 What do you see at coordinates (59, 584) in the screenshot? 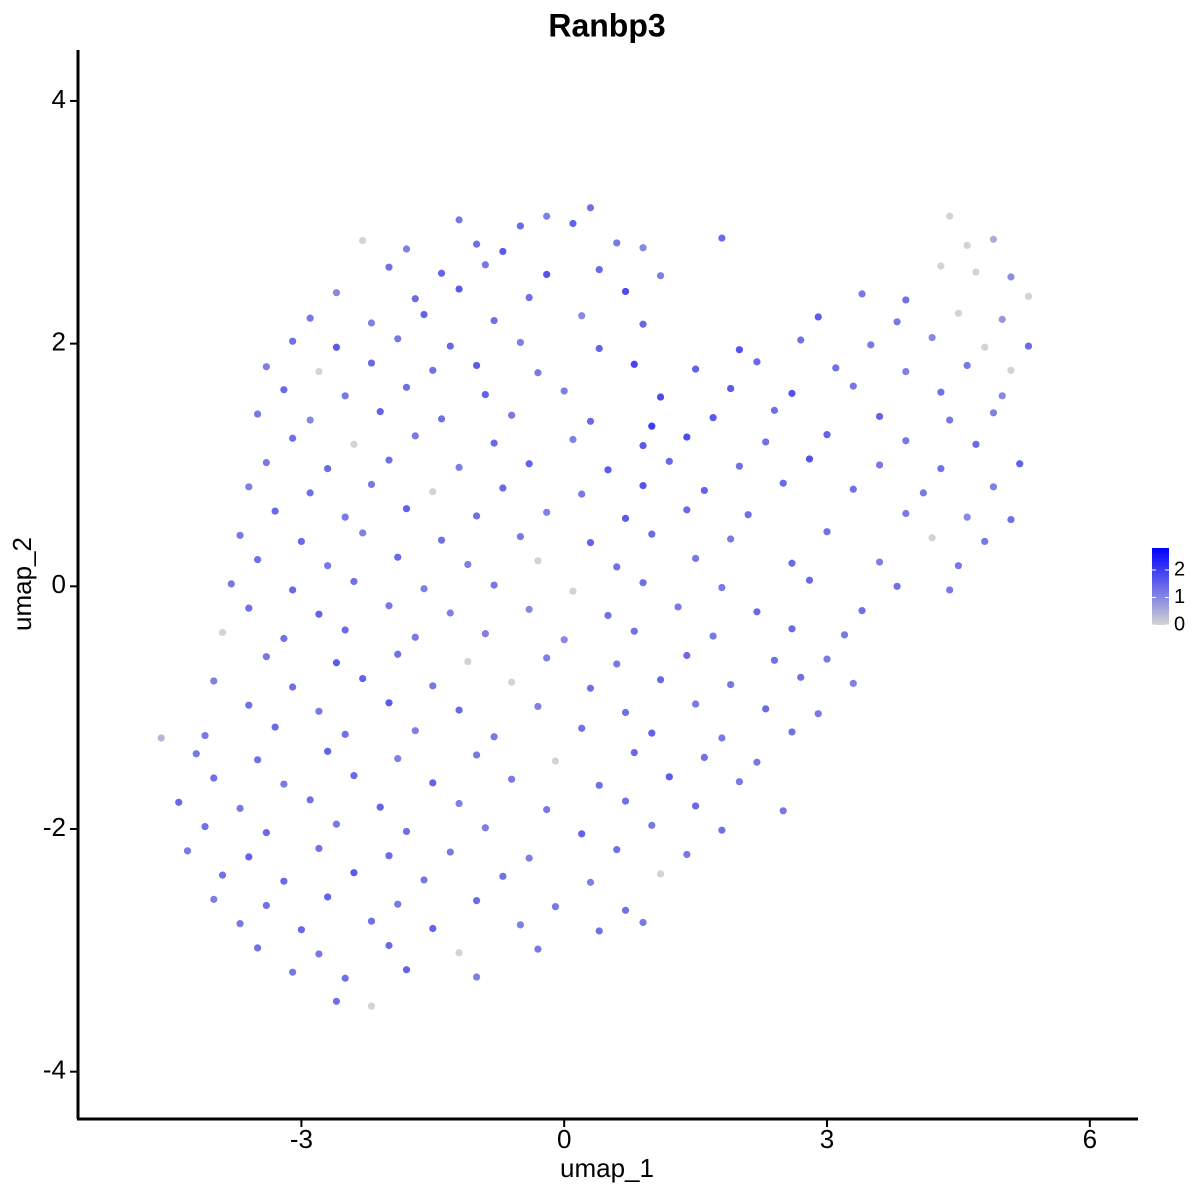
I see `y-tick-label: 0` at bounding box center [59, 584].